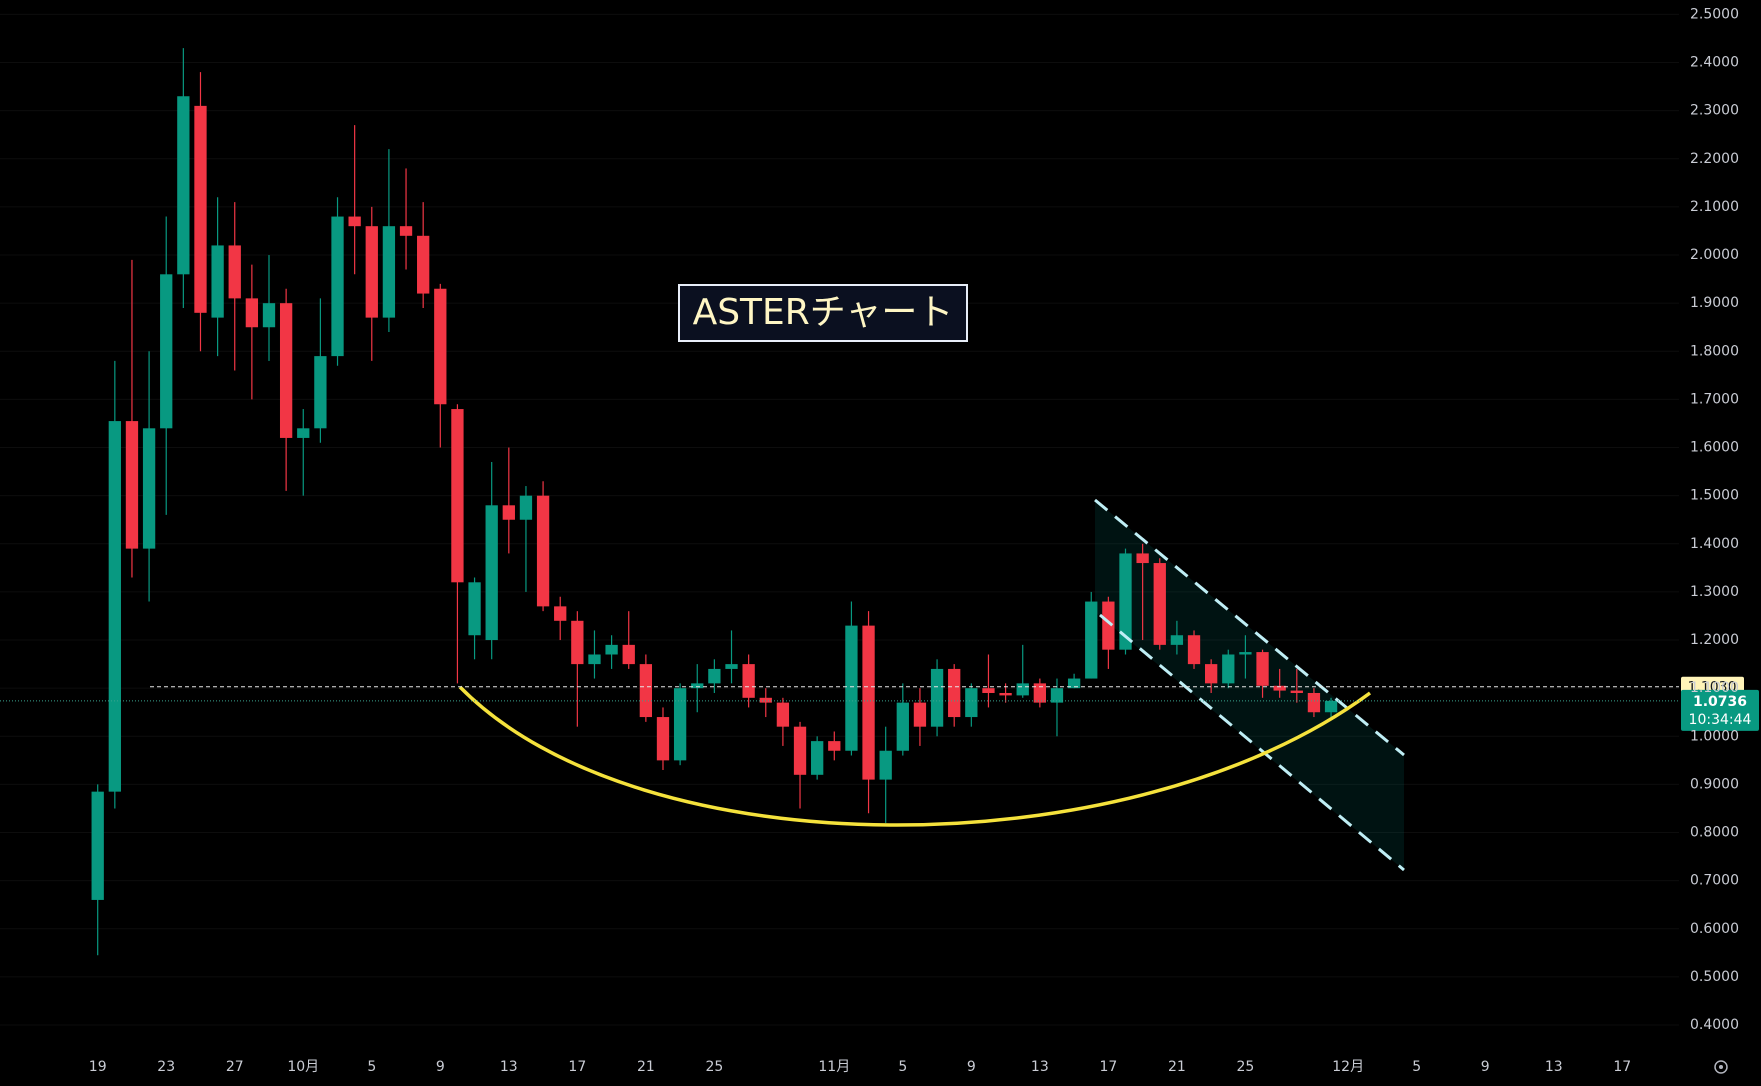 The image size is (1761, 1086). I want to click on y-tick-label: 2.5000, so click(1714, 14).